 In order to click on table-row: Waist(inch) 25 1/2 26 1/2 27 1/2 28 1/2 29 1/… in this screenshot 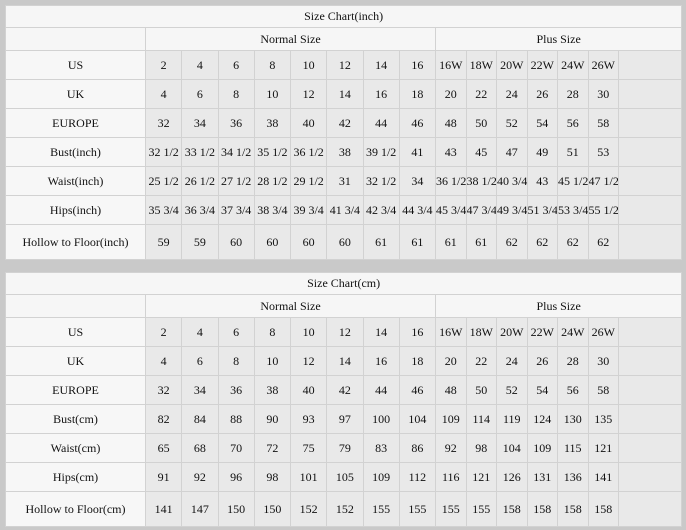, I will do `click(344, 181)`.